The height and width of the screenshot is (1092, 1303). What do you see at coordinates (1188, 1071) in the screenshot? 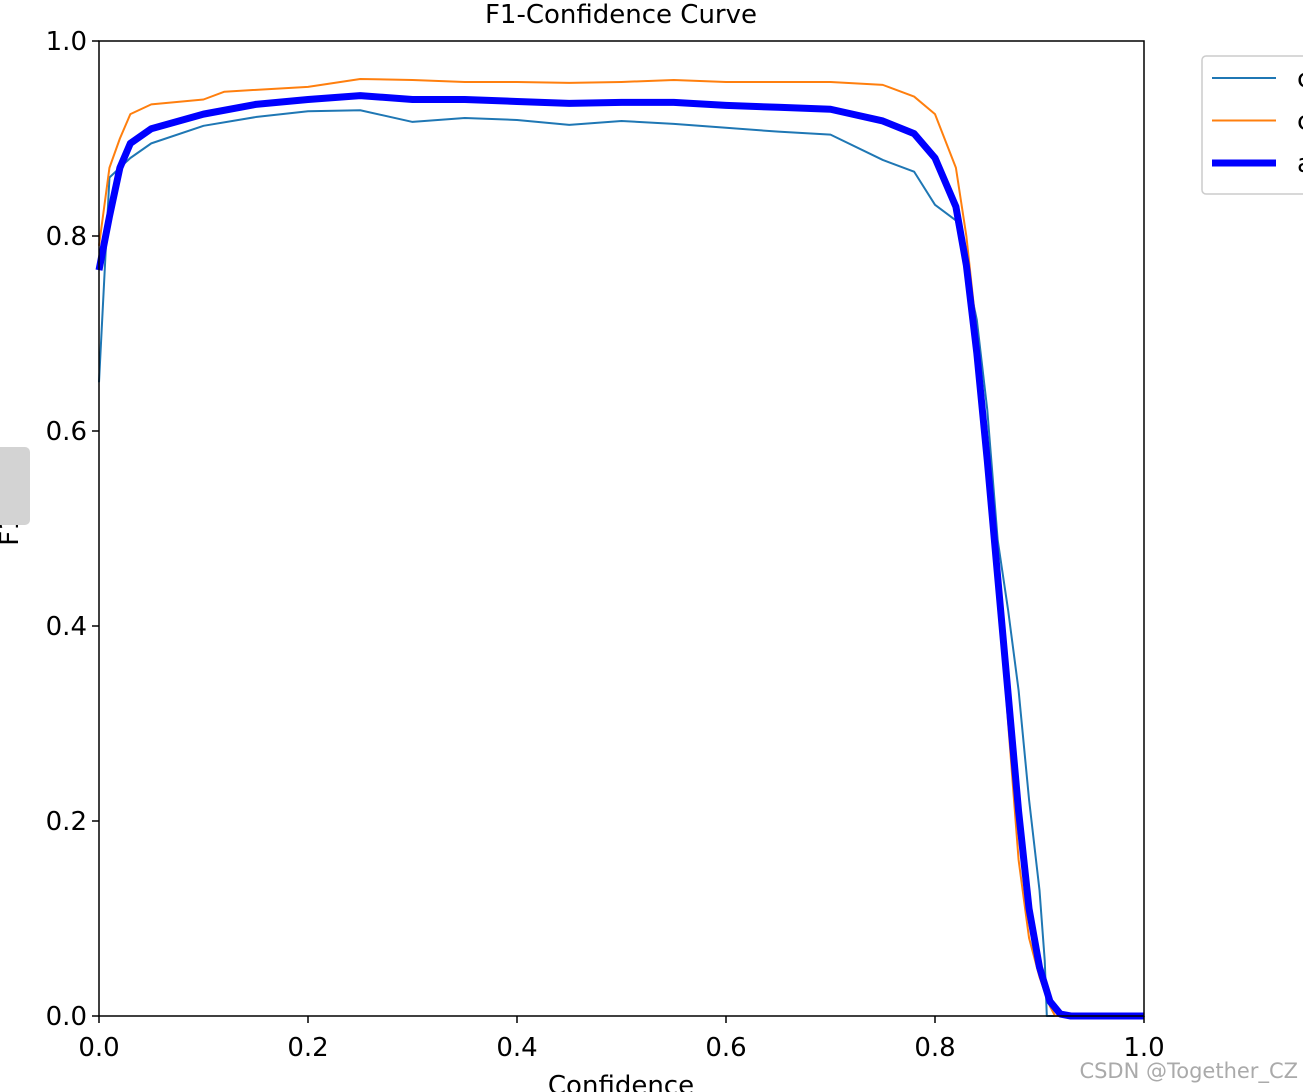
I see `watermark: CSDN @Together_CZ` at bounding box center [1188, 1071].